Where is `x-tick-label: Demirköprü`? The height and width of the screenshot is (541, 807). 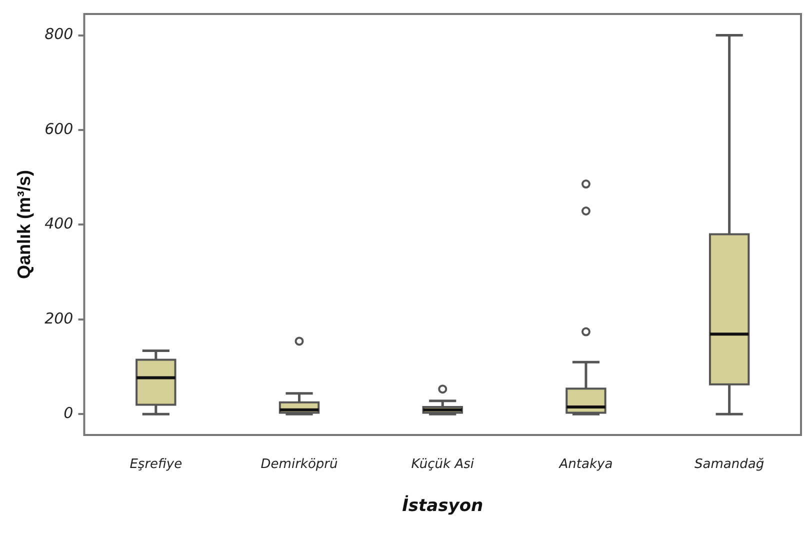
x-tick-label: Demirköprü is located at coordinates (299, 464).